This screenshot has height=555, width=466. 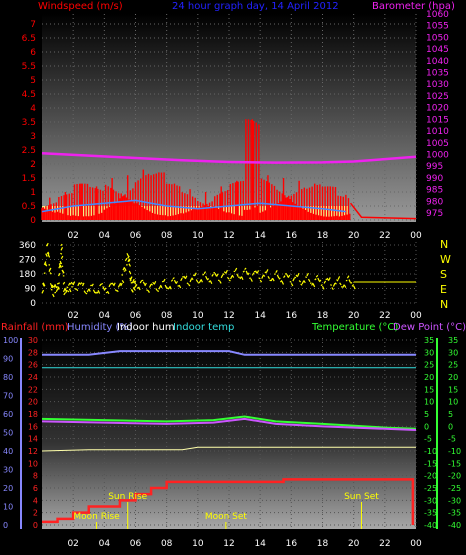 I want to click on wind-tick-label: 2, so click(x=33, y=165).